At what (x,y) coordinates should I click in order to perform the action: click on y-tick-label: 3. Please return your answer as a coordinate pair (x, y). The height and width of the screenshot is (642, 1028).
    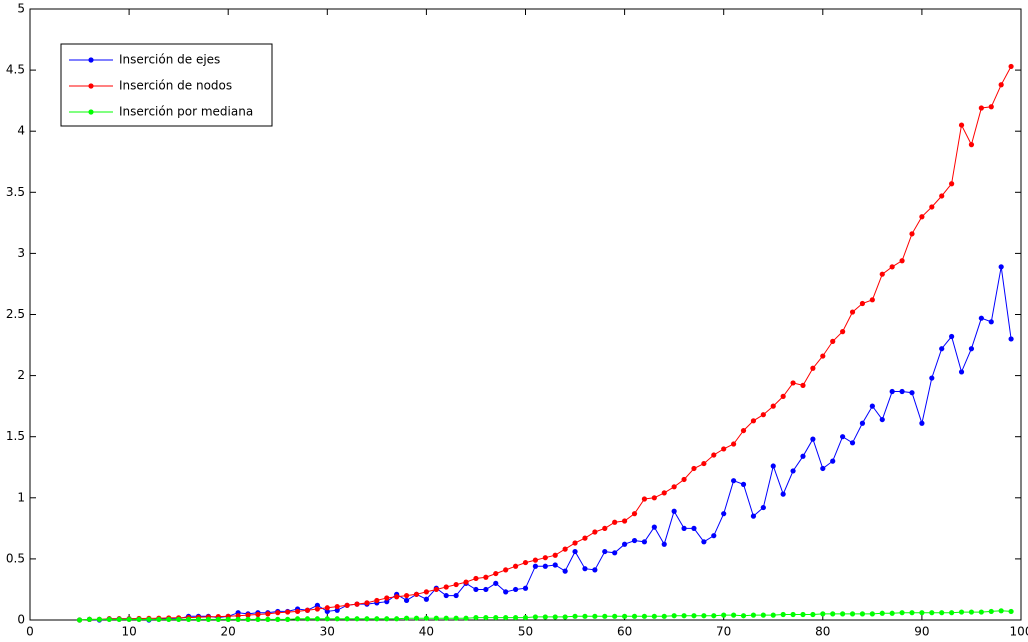
    Looking at the image, I should click on (21, 253).